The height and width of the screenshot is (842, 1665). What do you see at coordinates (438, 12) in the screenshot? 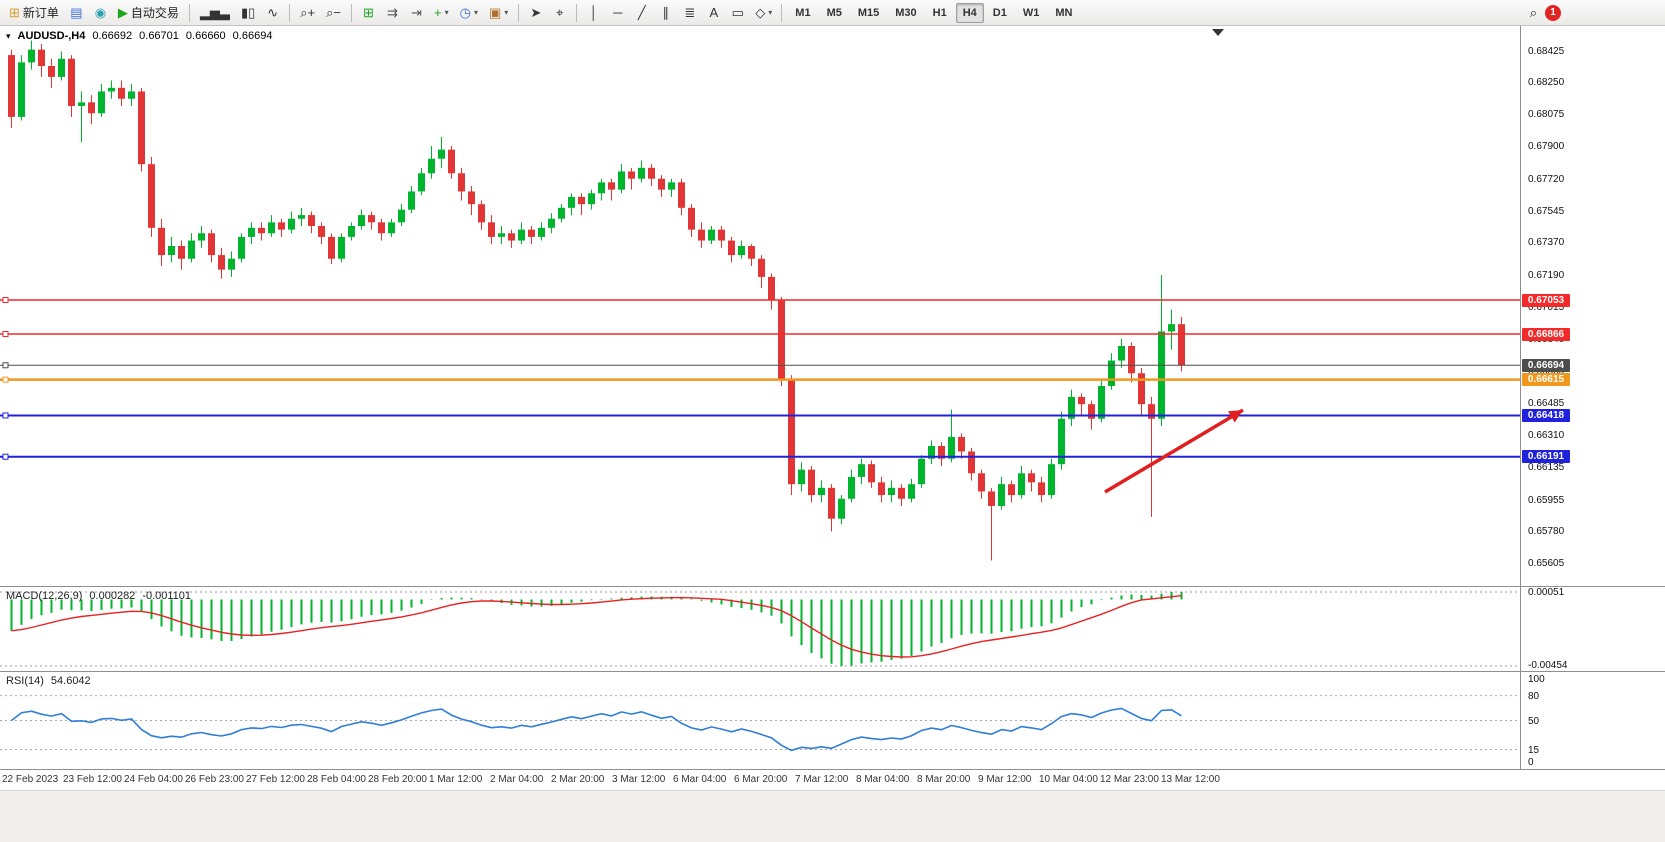
I see `new-chart-icon: +` at bounding box center [438, 12].